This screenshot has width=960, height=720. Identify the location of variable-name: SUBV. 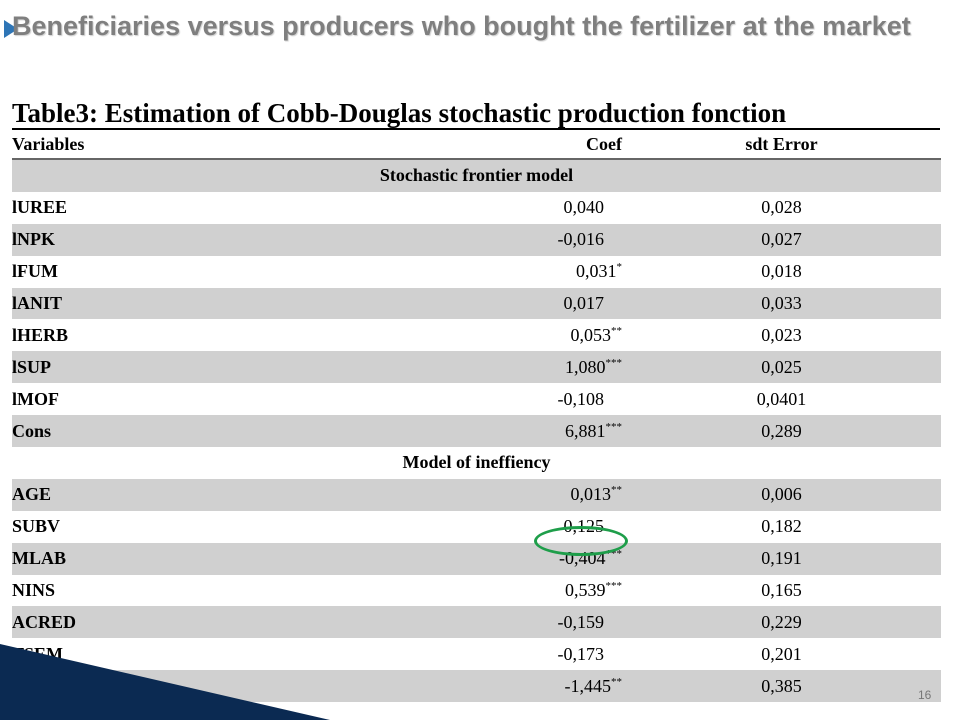
(36, 526).